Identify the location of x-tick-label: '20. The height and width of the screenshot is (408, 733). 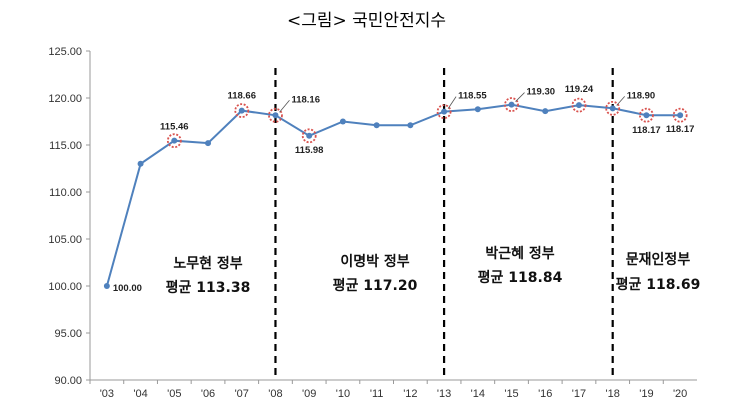
(680, 394).